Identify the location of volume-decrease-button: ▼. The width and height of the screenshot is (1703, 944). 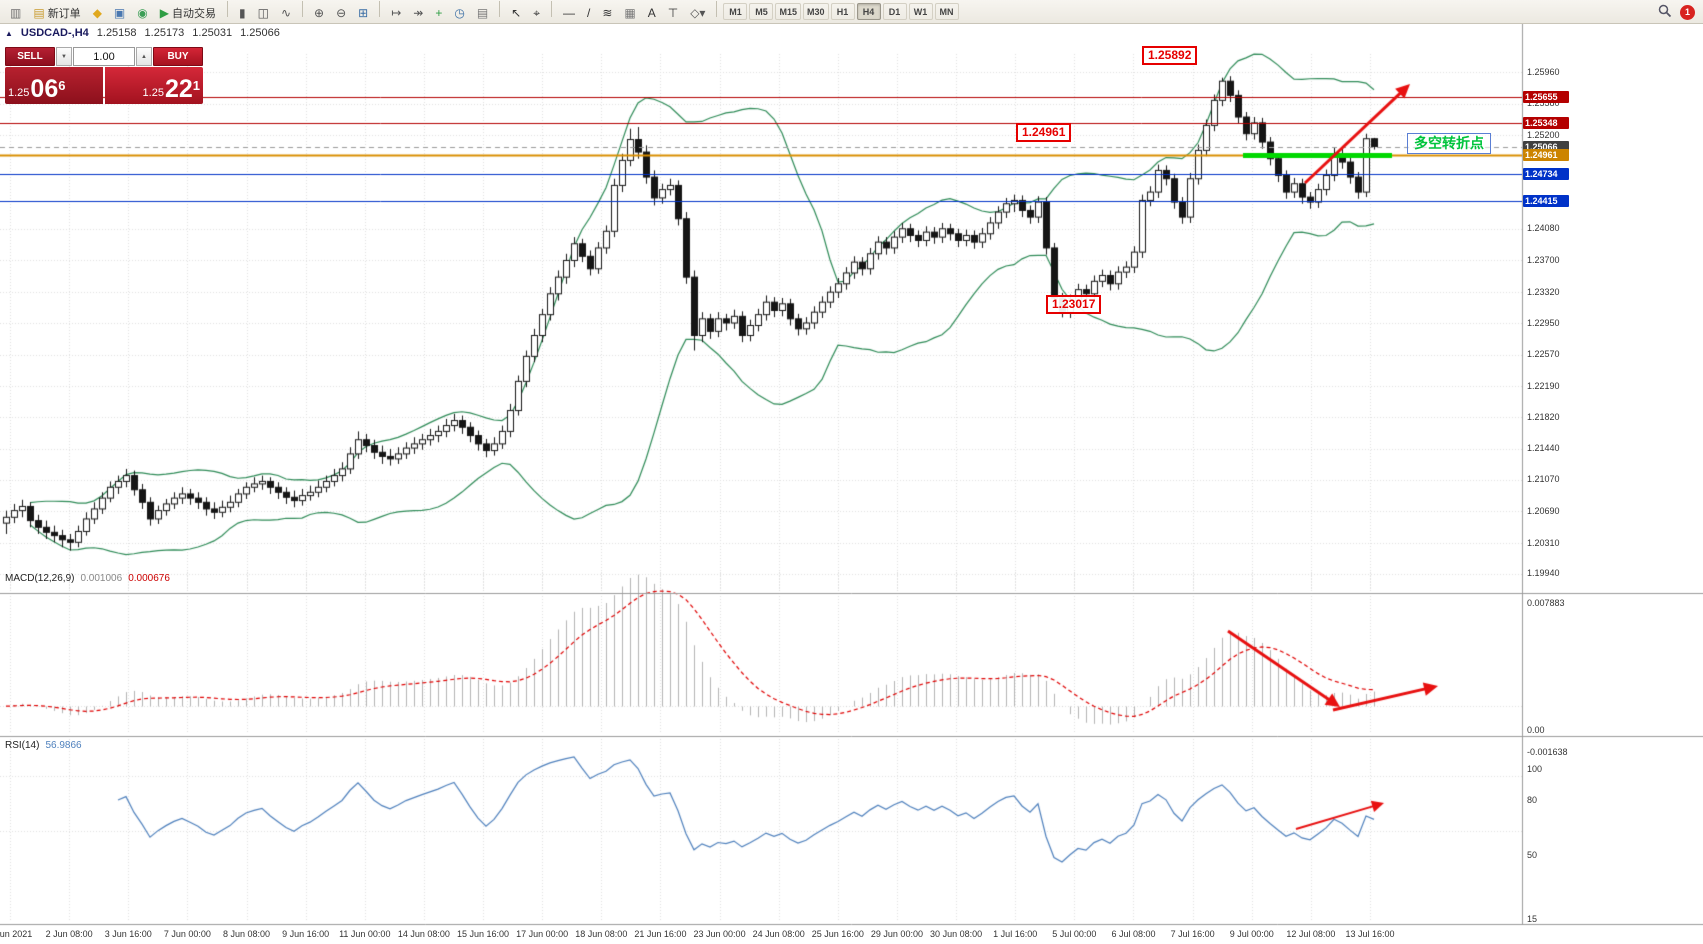
(64, 56).